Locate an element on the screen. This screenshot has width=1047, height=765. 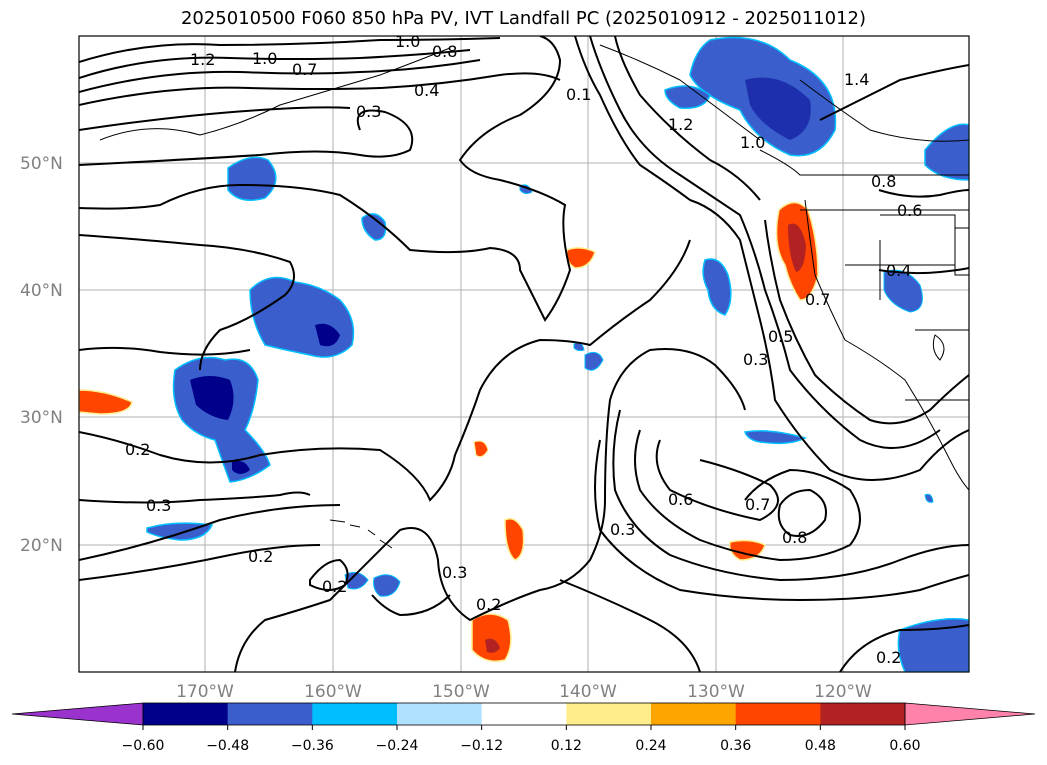
lon-label: 120°W is located at coordinates (843, 692).